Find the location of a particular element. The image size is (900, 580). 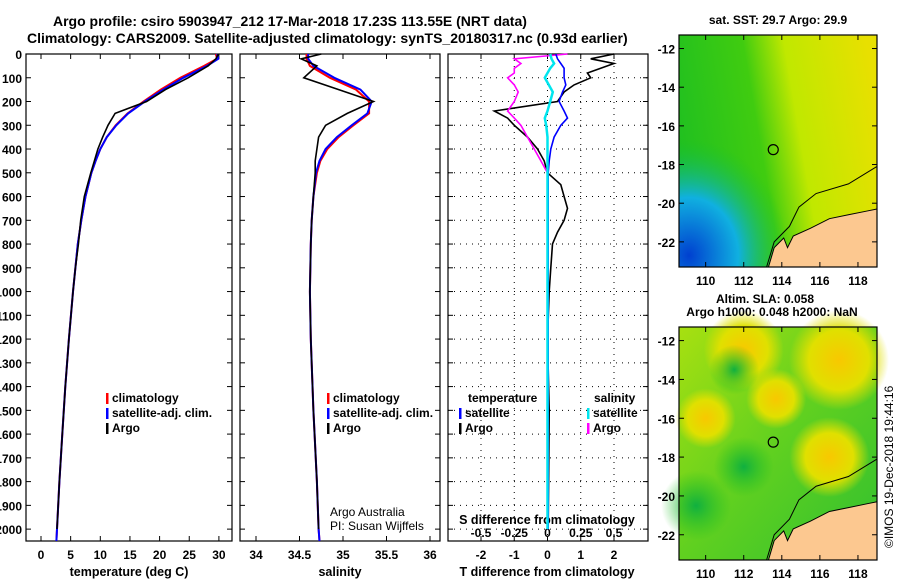

depth-tick-label: 800 is located at coordinates (12, 245).